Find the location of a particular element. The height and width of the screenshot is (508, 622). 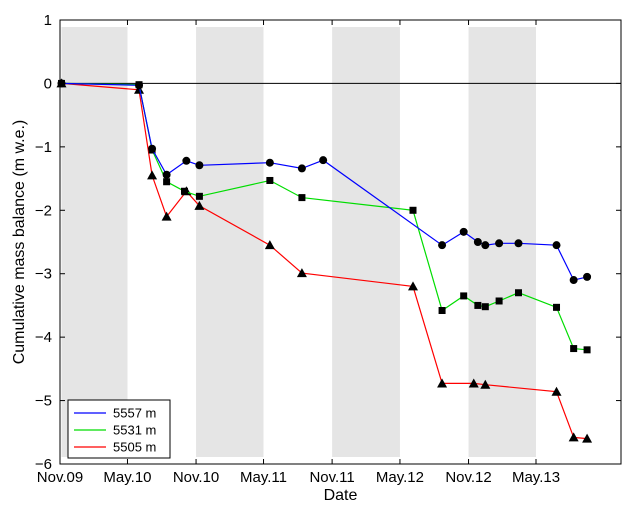

x-tick-label: May.12 is located at coordinates (400, 477).